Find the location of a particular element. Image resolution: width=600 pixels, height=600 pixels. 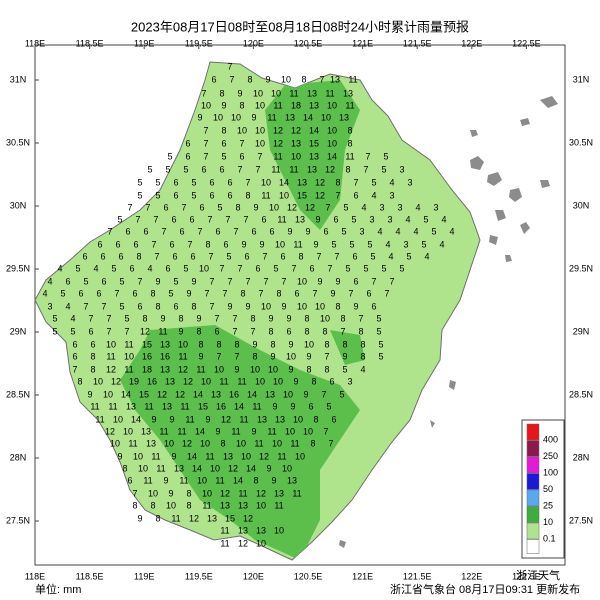

lat-label: 28N is located at coordinates (18, 457).